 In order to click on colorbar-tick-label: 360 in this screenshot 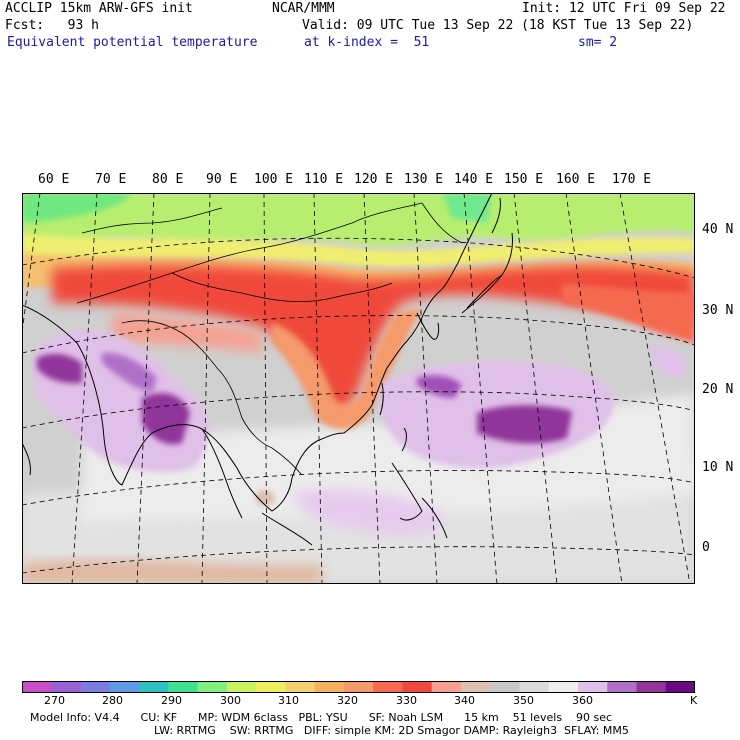, I will do `click(582, 700)`.